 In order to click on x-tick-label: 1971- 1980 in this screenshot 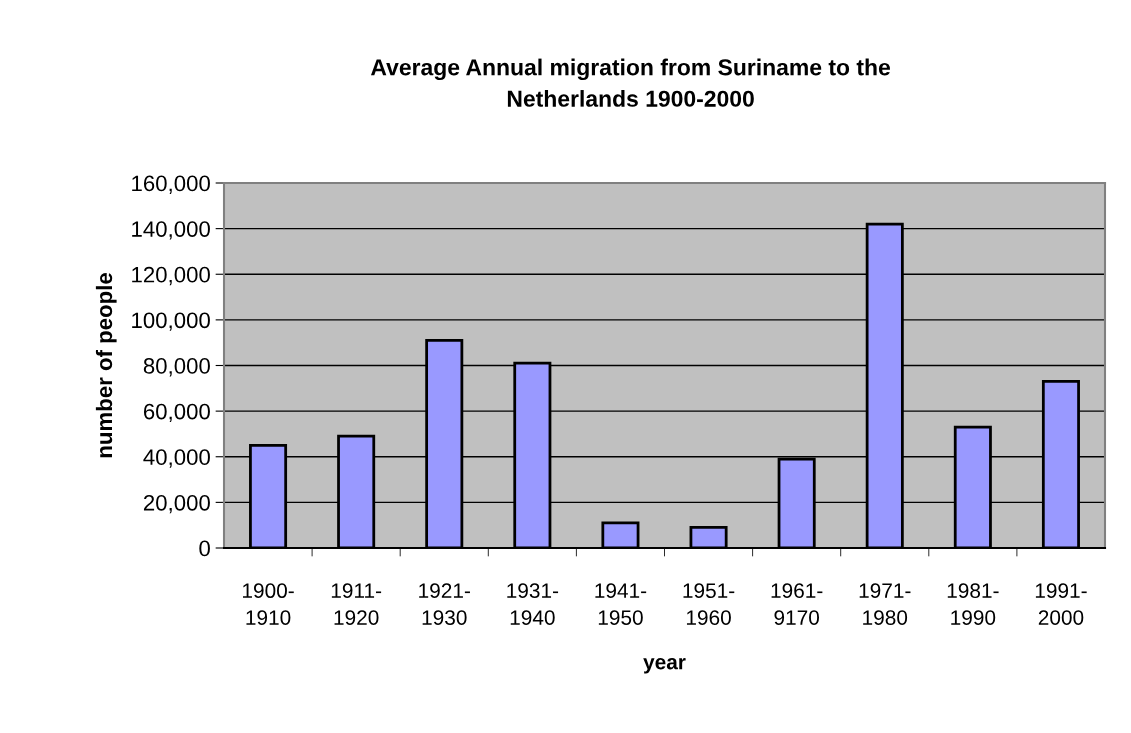, I will do `click(885, 604)`.